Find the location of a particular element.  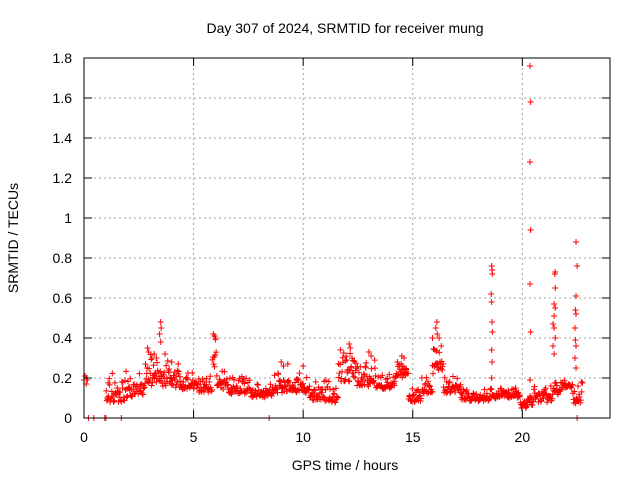

x-tick-label: 20 is located at coordinates (523, 437).